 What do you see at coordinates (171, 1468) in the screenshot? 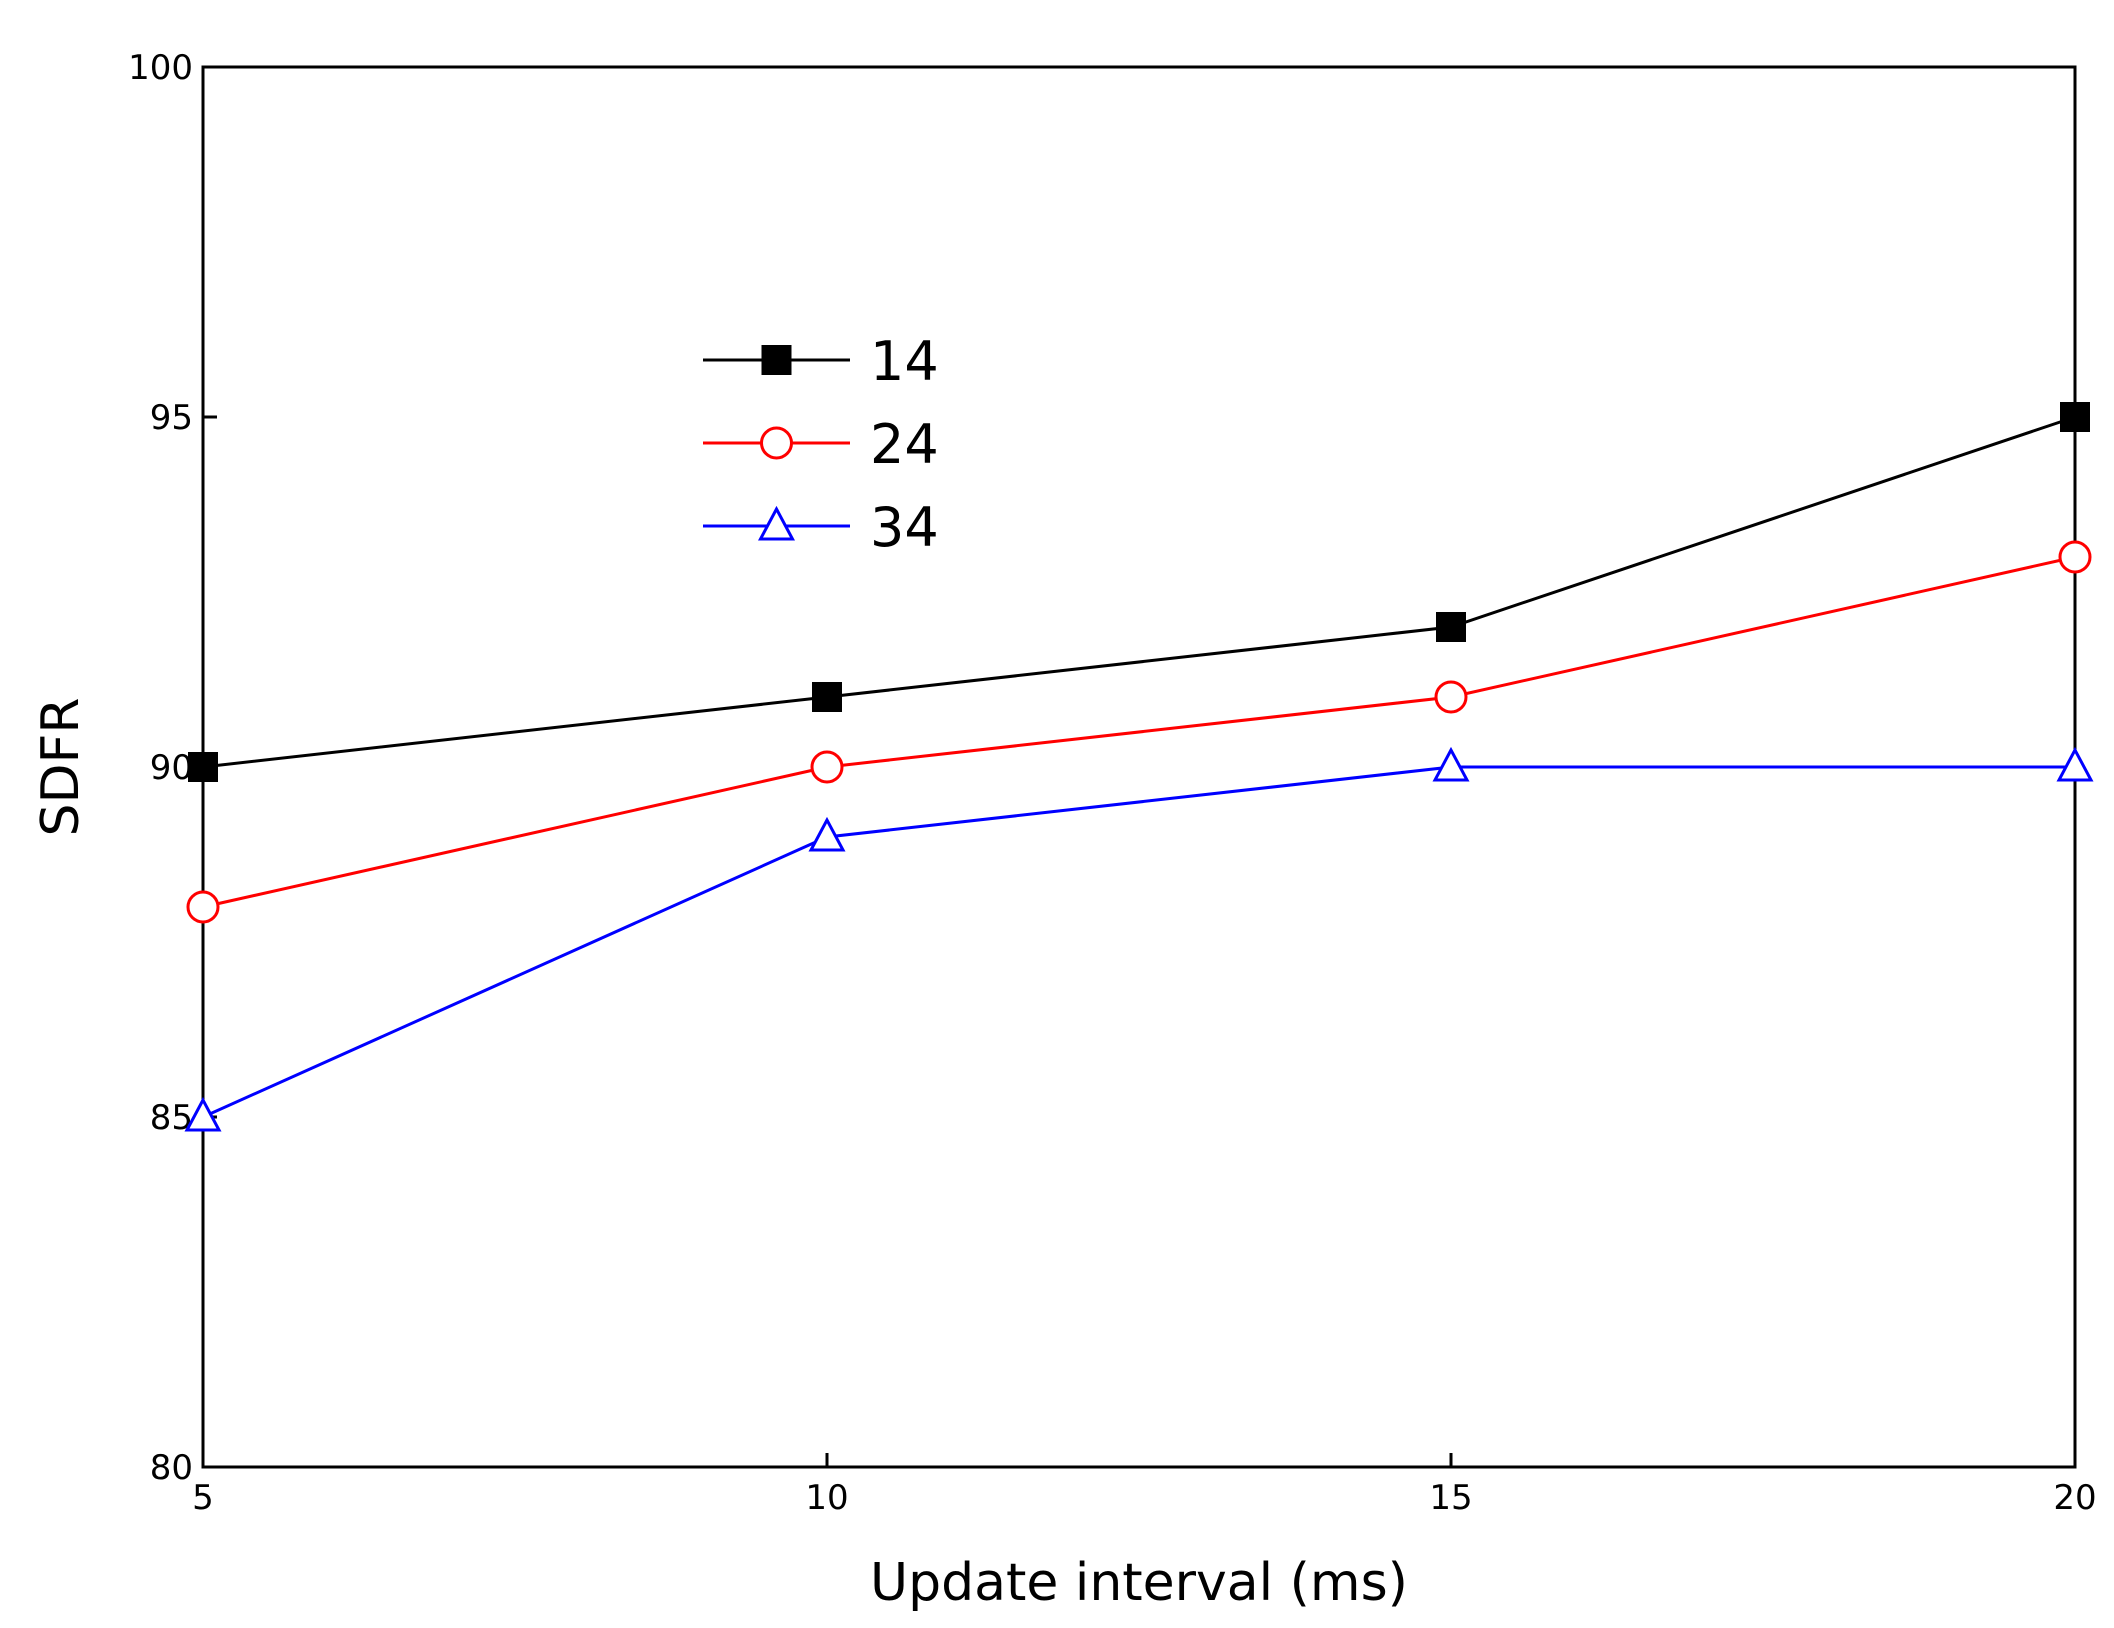
I see `y-tick-label: 80` at bounding box center [171, 1468].